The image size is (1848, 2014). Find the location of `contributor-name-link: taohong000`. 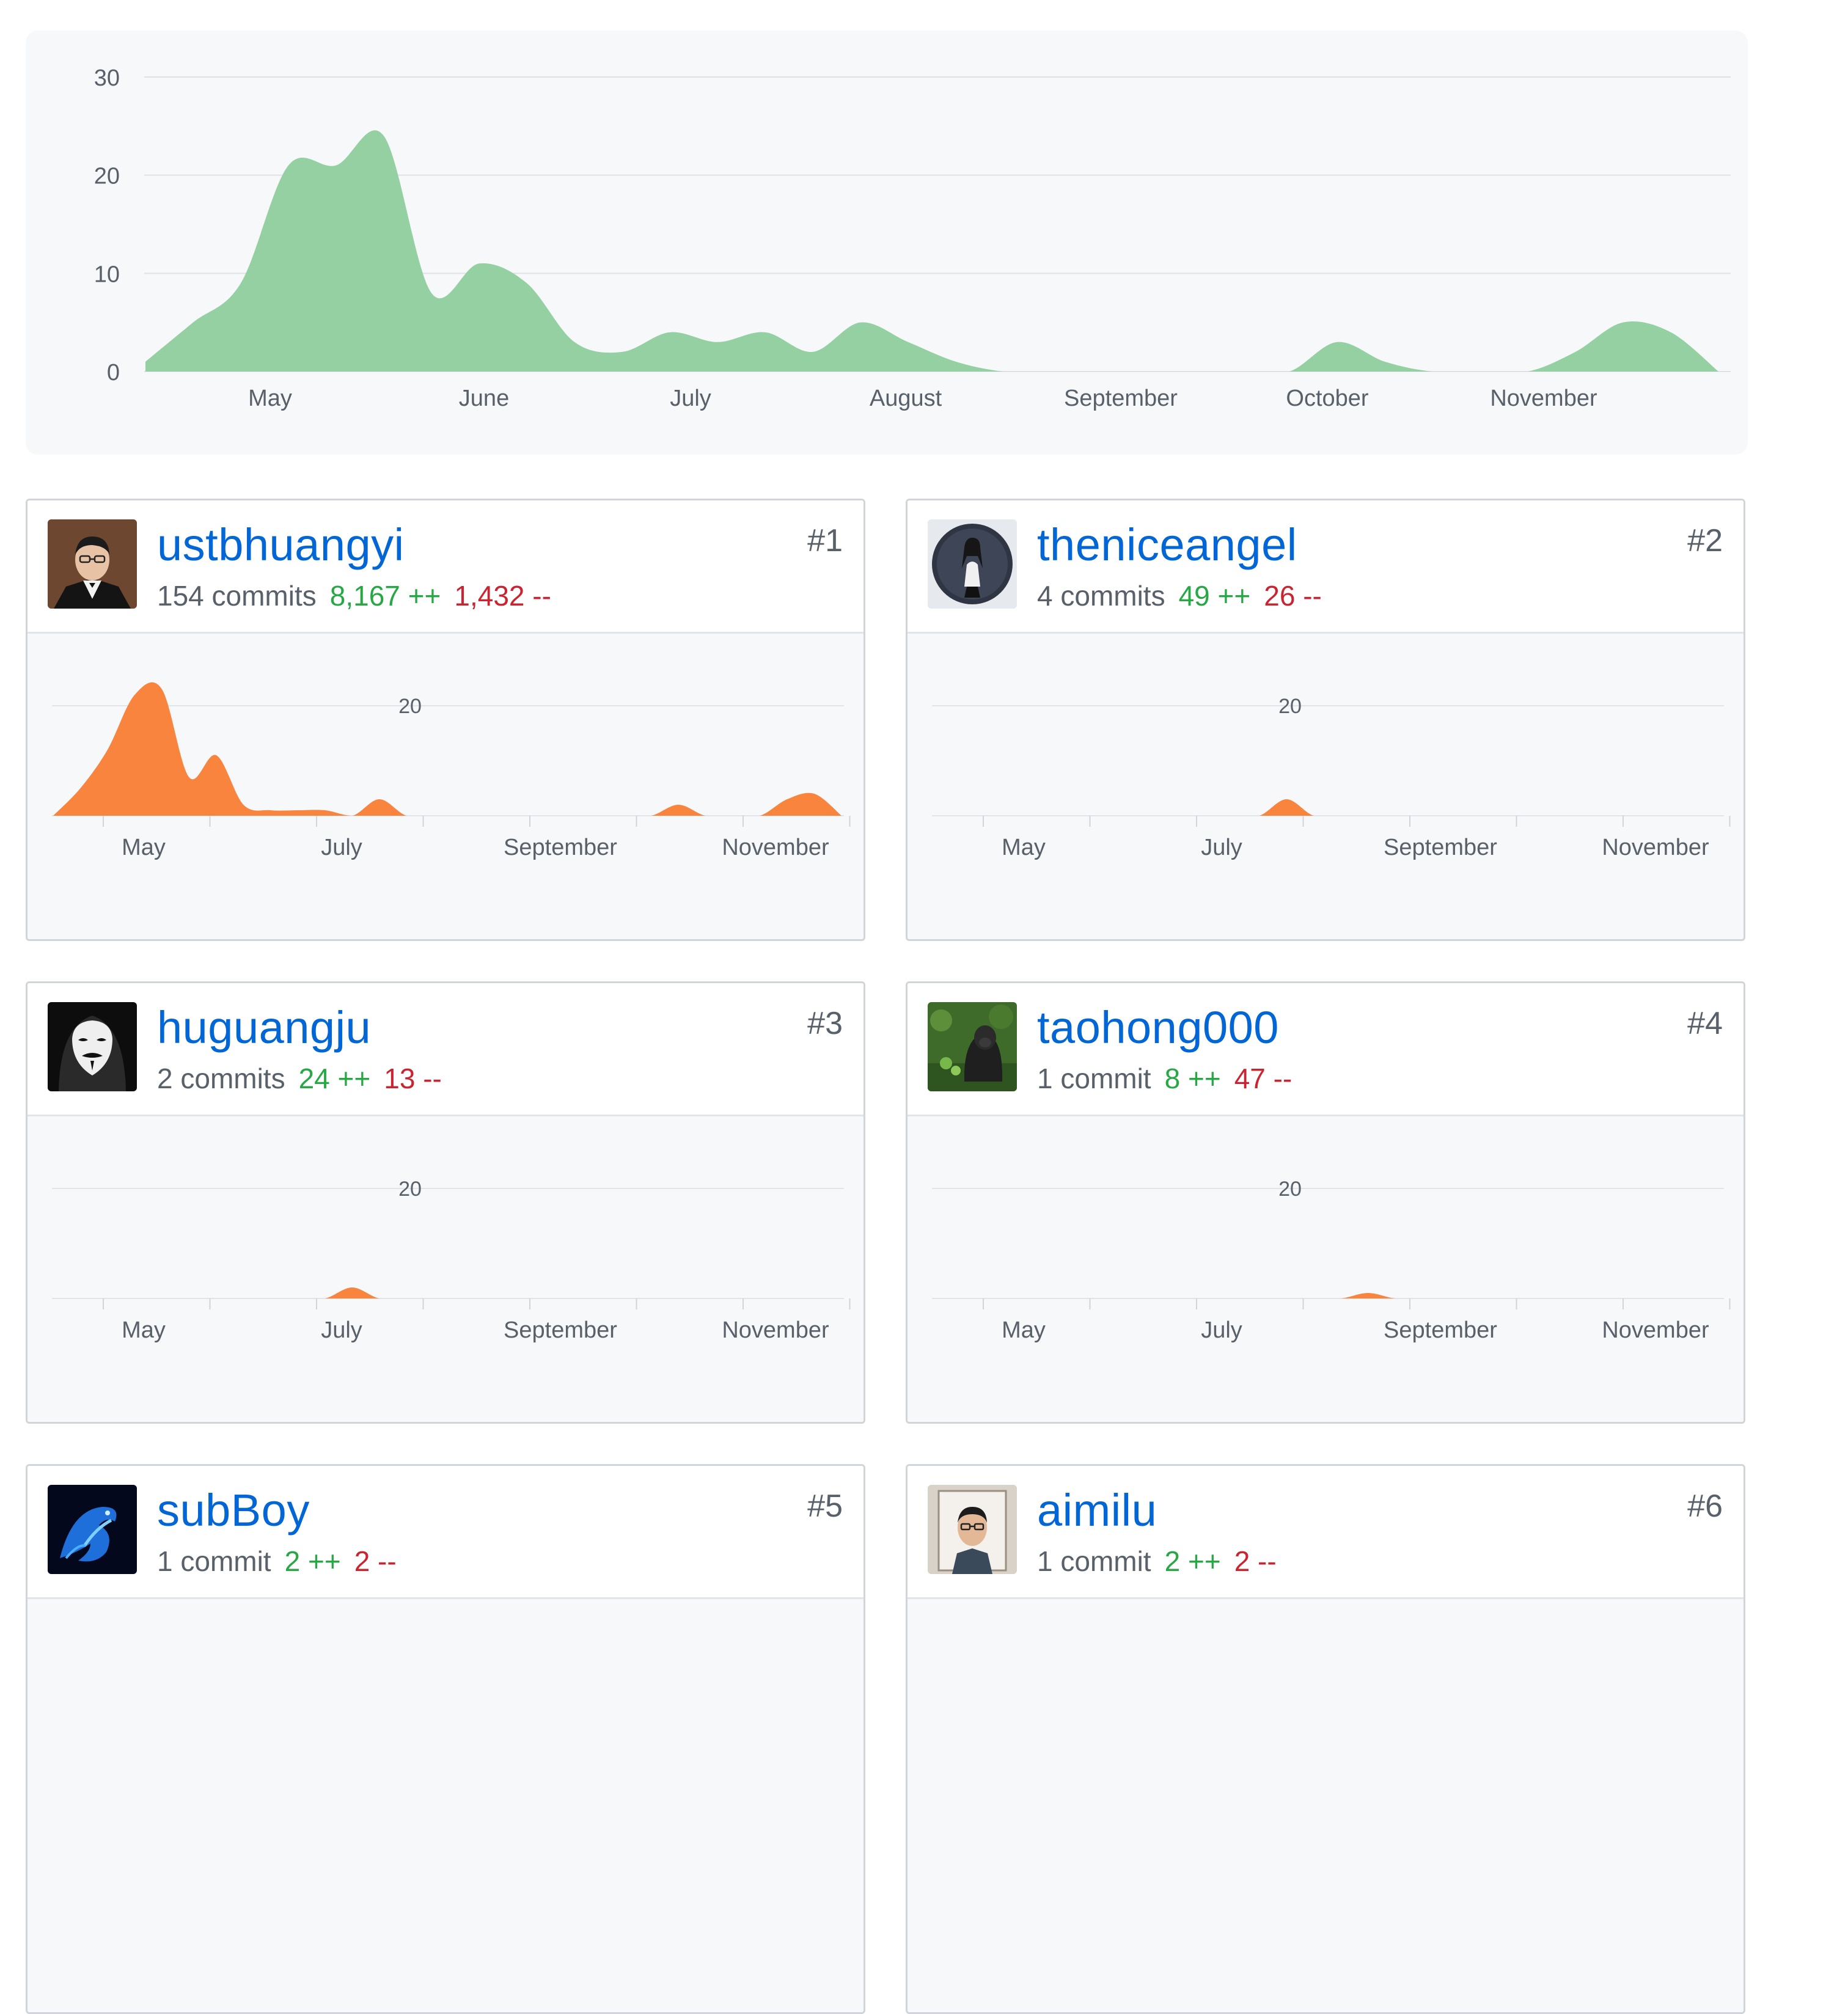

contributor-name-link: taohong000 is located at coordinates (1158, 1027).